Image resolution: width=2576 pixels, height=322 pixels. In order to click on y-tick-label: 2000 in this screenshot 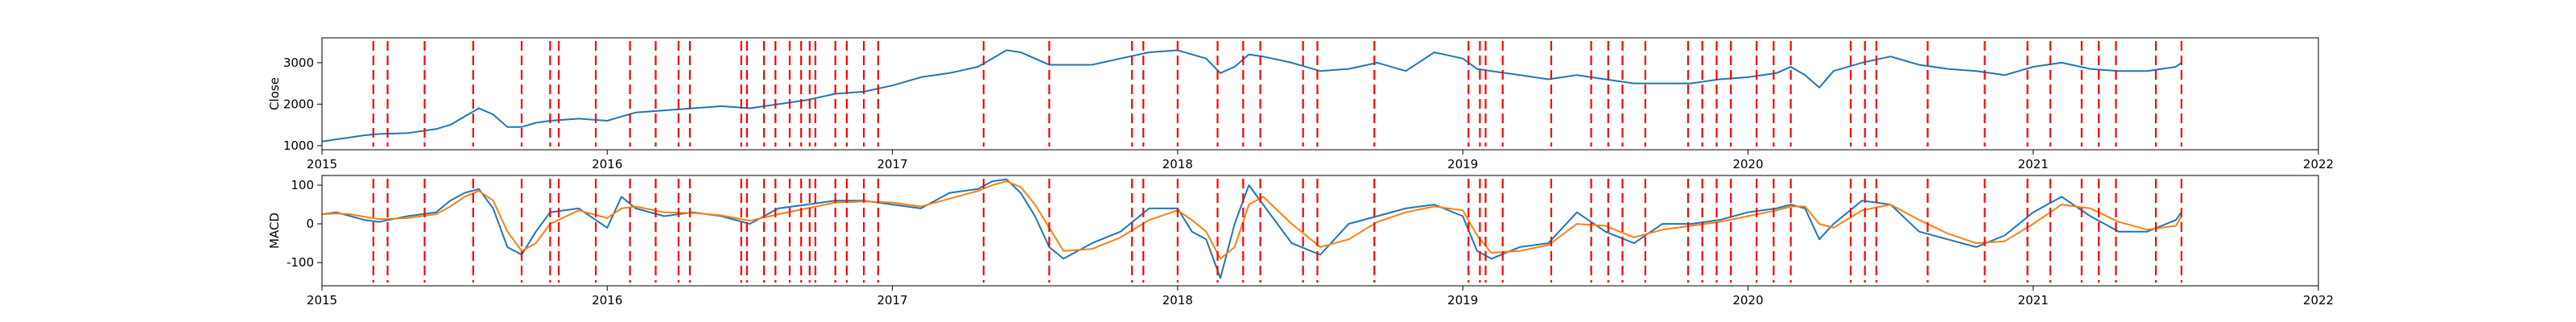, I will do `click(298, 104)`.